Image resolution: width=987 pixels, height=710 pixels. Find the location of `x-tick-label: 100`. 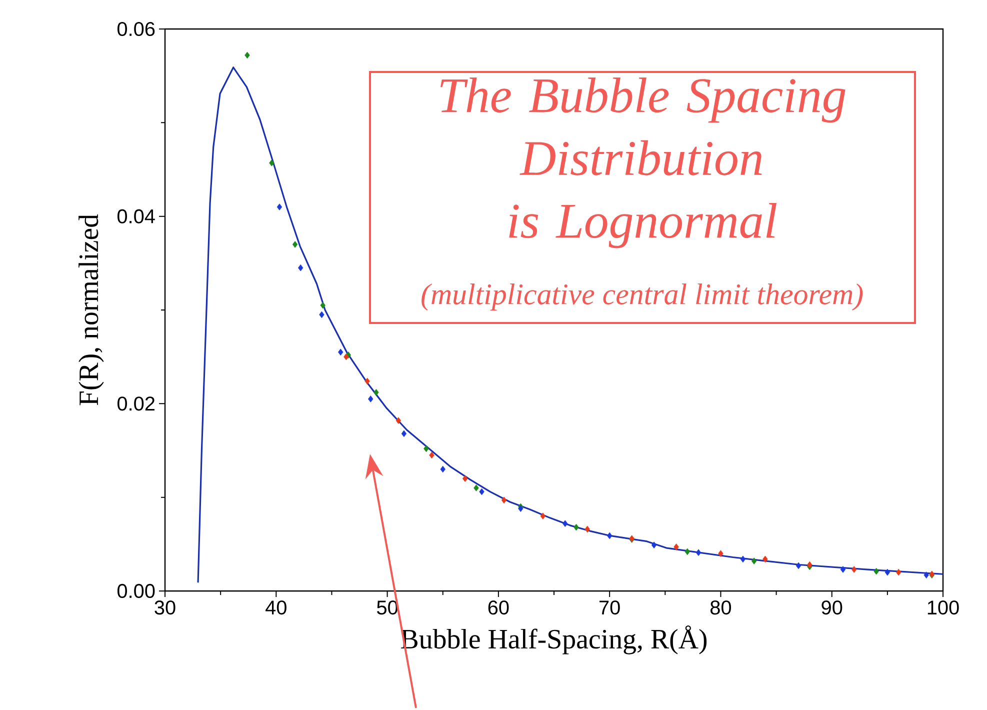

x-tick-label: 100 is located at coordinates (943, 607).